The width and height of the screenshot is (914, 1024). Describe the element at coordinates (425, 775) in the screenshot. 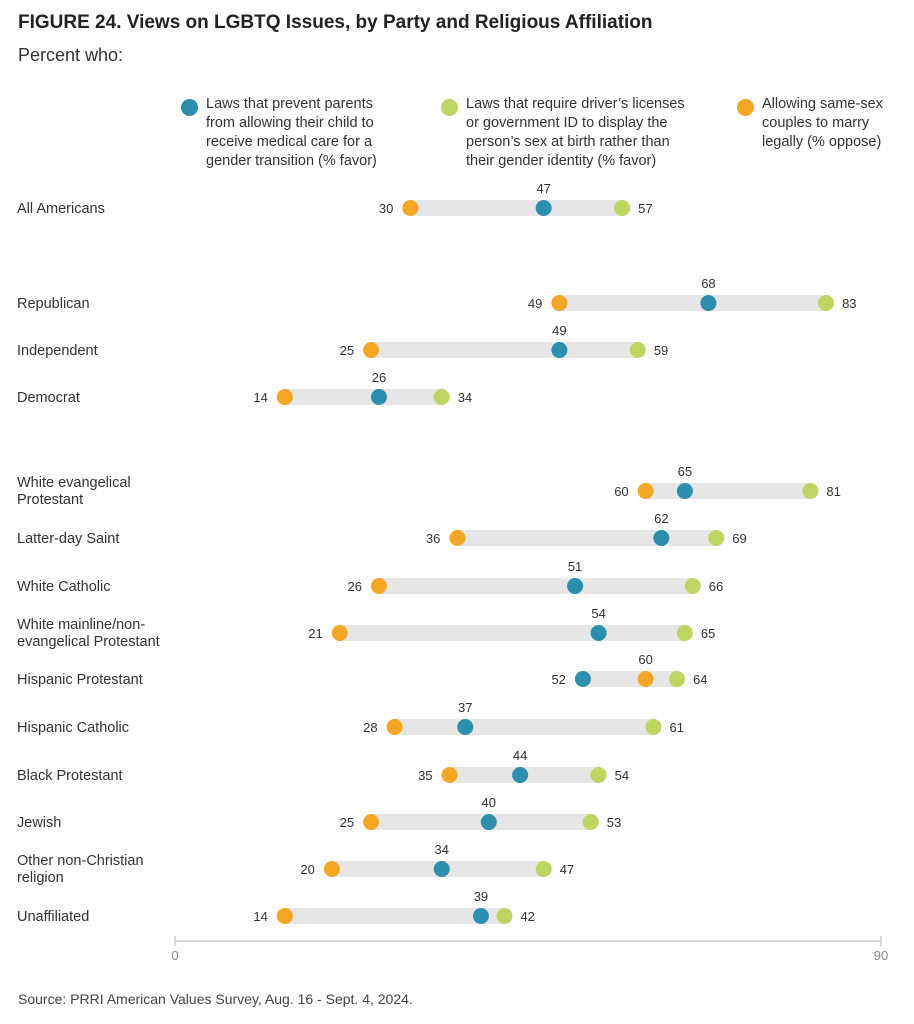

I see `value-label-marriage: 35` at that location.